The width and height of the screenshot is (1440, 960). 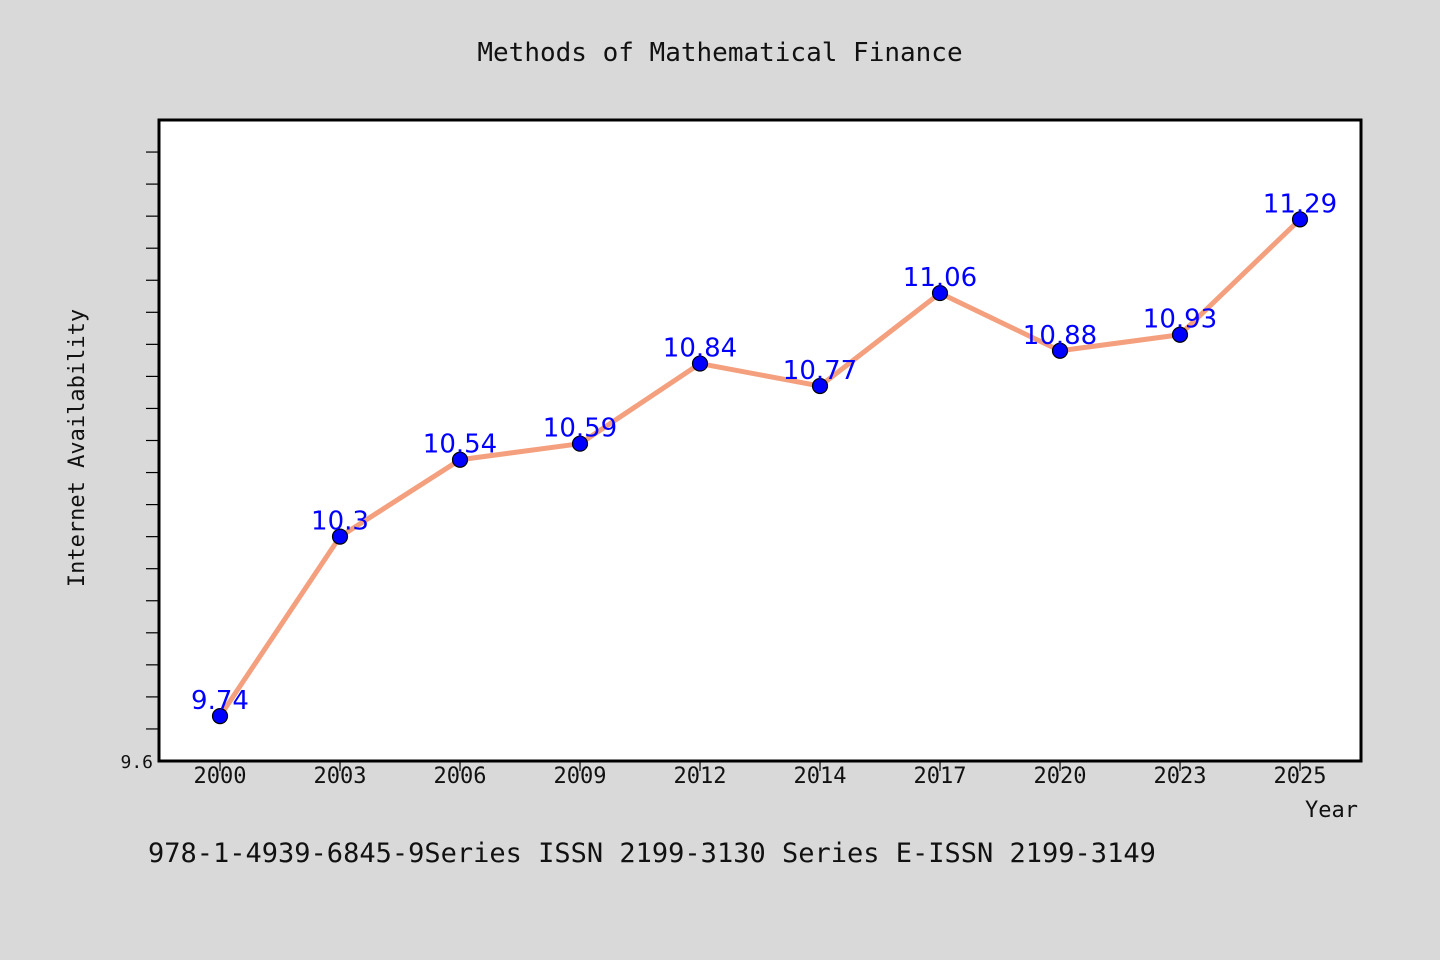 I want to click on data-label: 10.77, so click(x=820, y=371).